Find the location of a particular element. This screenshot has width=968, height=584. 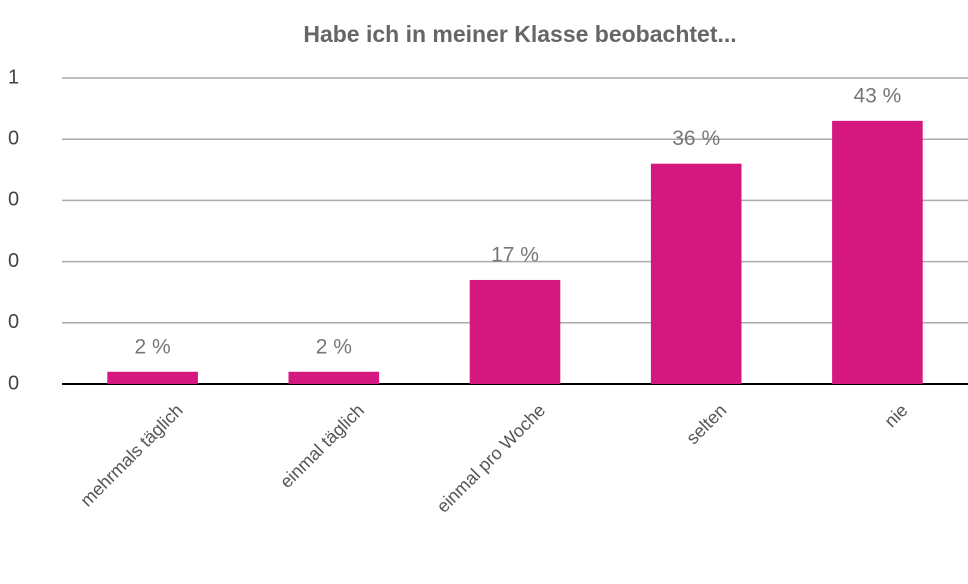

x-tick-label: einmal täglich is located at coordinates (322, 446).